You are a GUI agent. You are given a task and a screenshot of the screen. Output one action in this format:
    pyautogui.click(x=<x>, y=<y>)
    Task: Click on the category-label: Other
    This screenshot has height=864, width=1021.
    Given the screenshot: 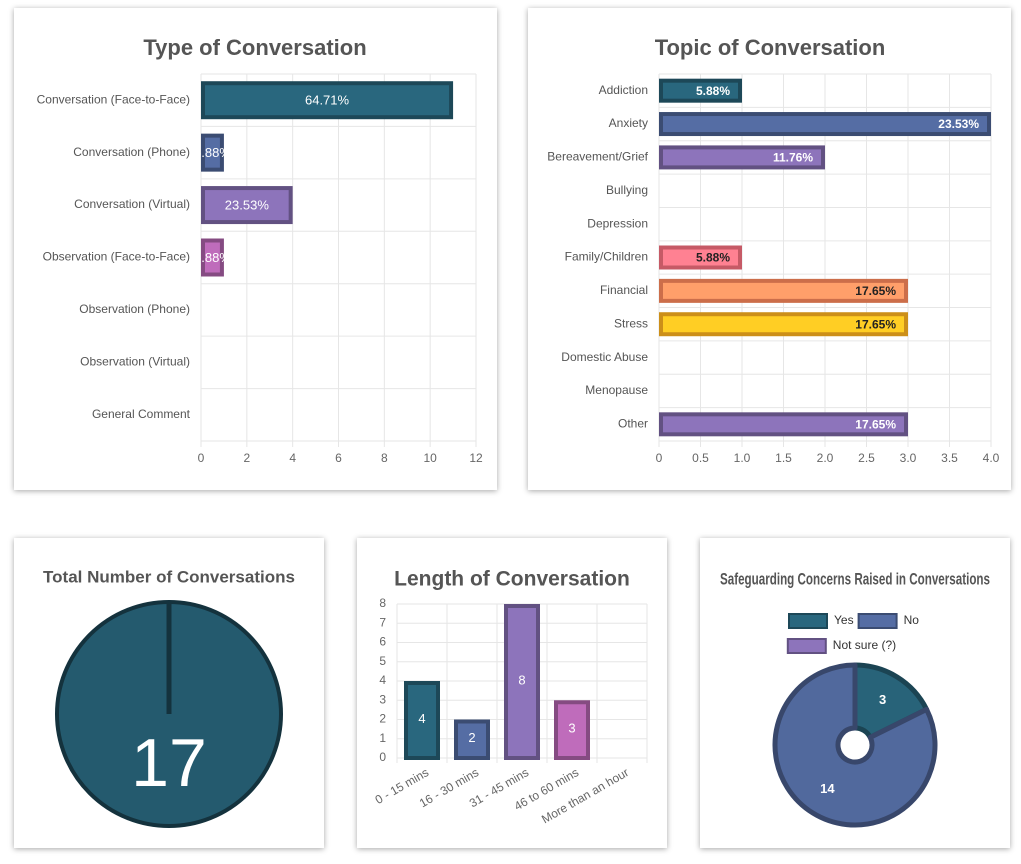 What is the action you would take?
    pyautogui.click(x=633, y=423)
    